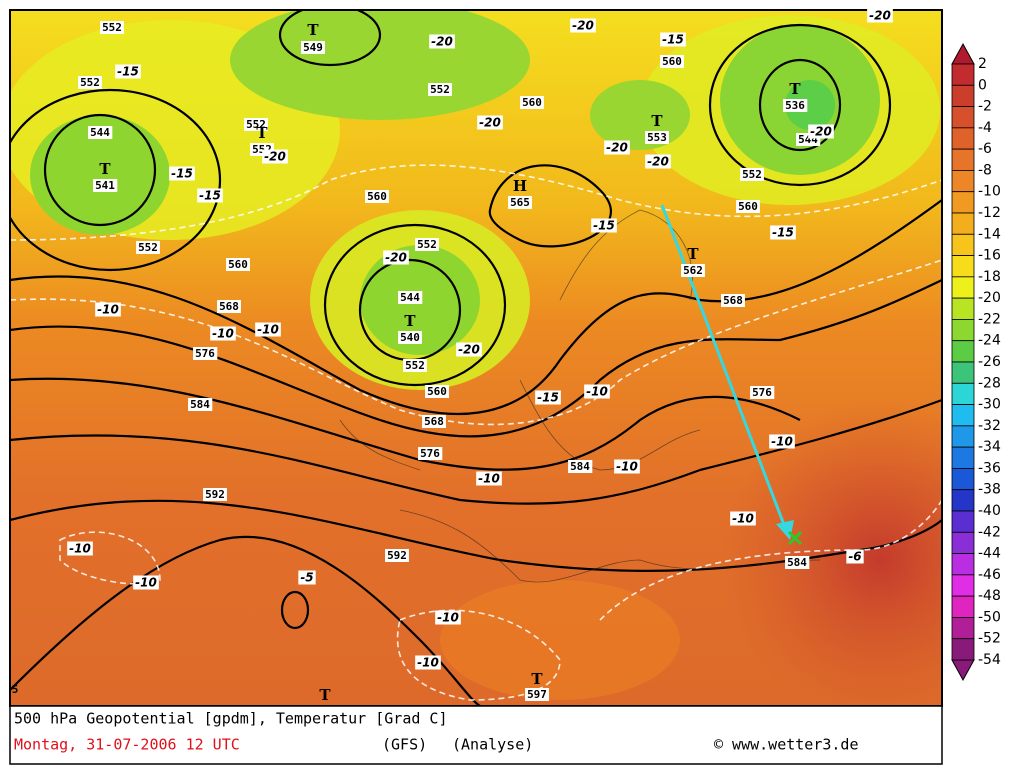 Image resolution: width=1024 pixels, height=774 pixels. I want to click on cold-area, so click(810, 105).